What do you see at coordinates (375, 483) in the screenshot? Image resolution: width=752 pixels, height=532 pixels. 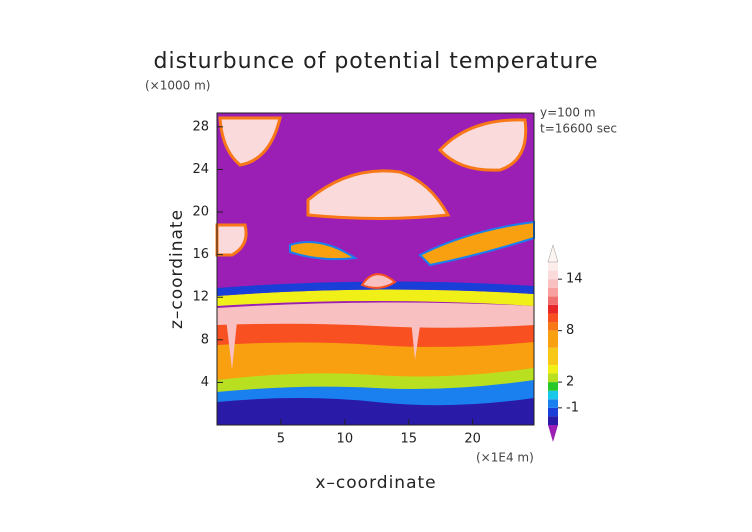 I see `x-axis-label: x–coordinate` at bounding box center [375, 483].